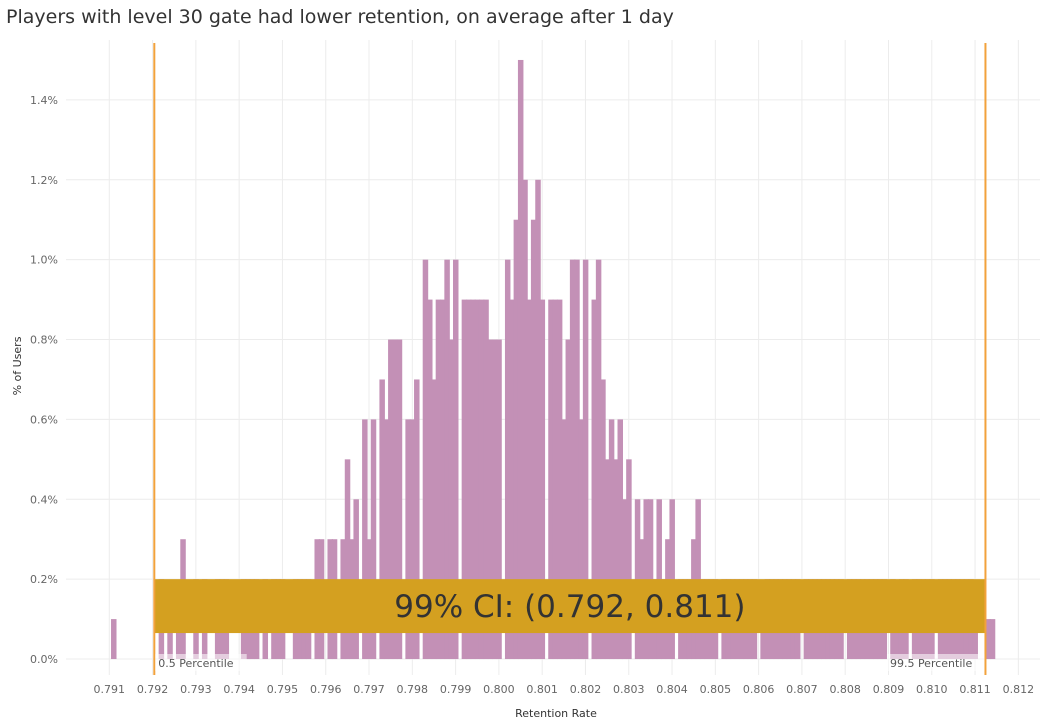 This screenshot has height=728, width=1046. What do you see at coordinates (44, 579) in the screenshot?
I see `y-tick-label: 0.2%` at bounding box center [44, 579].